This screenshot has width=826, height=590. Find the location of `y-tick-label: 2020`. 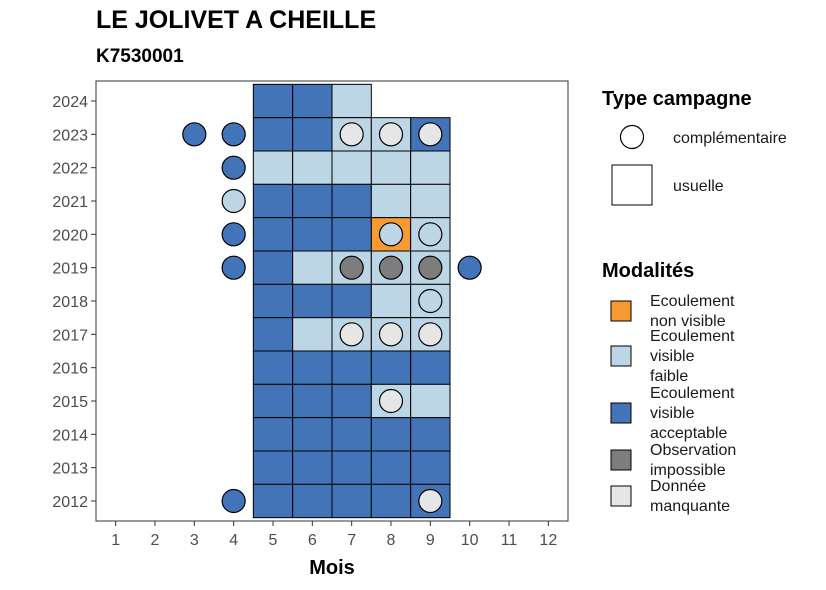

y-tick-label: 2020 is located at coordinates (70, 235).